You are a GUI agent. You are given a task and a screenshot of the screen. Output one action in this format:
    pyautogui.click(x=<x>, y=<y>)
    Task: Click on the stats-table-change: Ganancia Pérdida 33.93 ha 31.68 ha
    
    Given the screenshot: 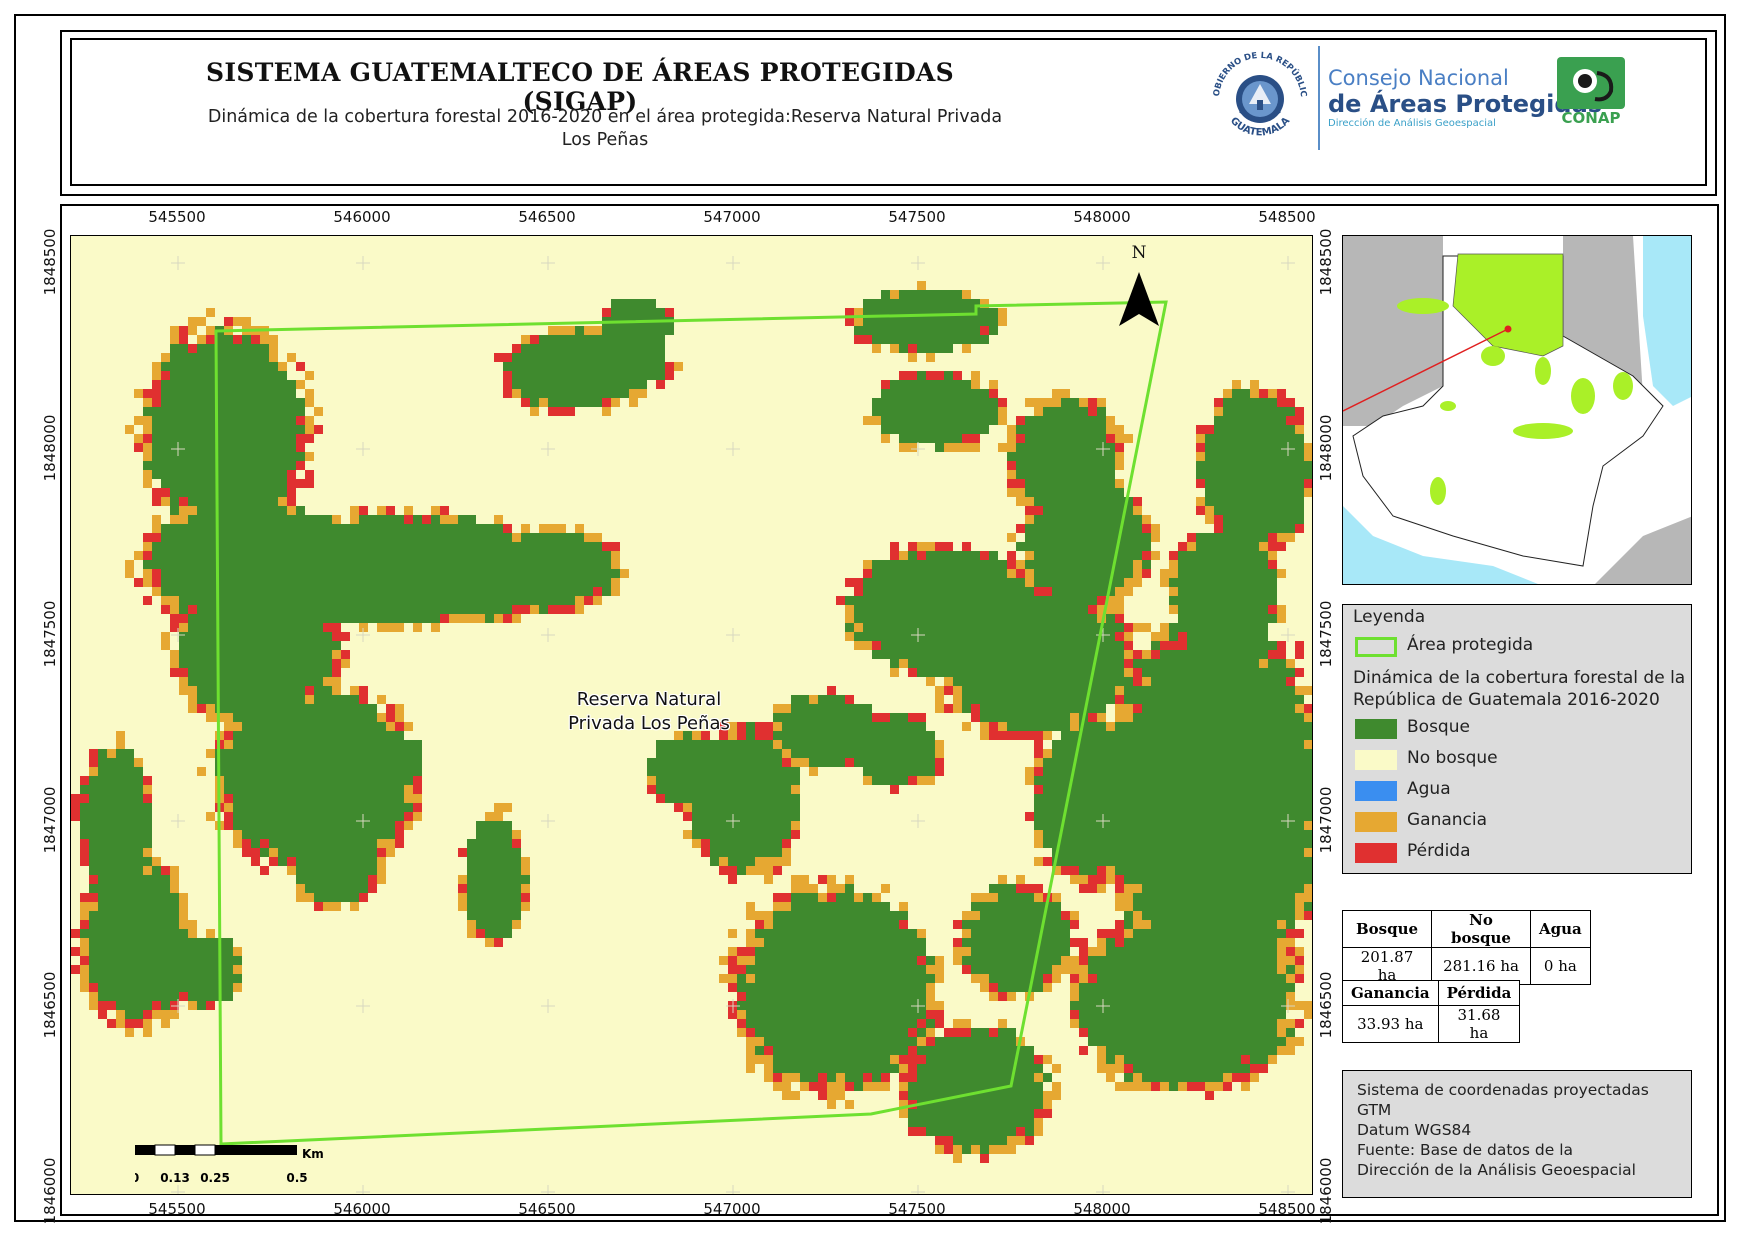 What is the action you would take?
    pyautogui.click(x=1431, y=1011)
    